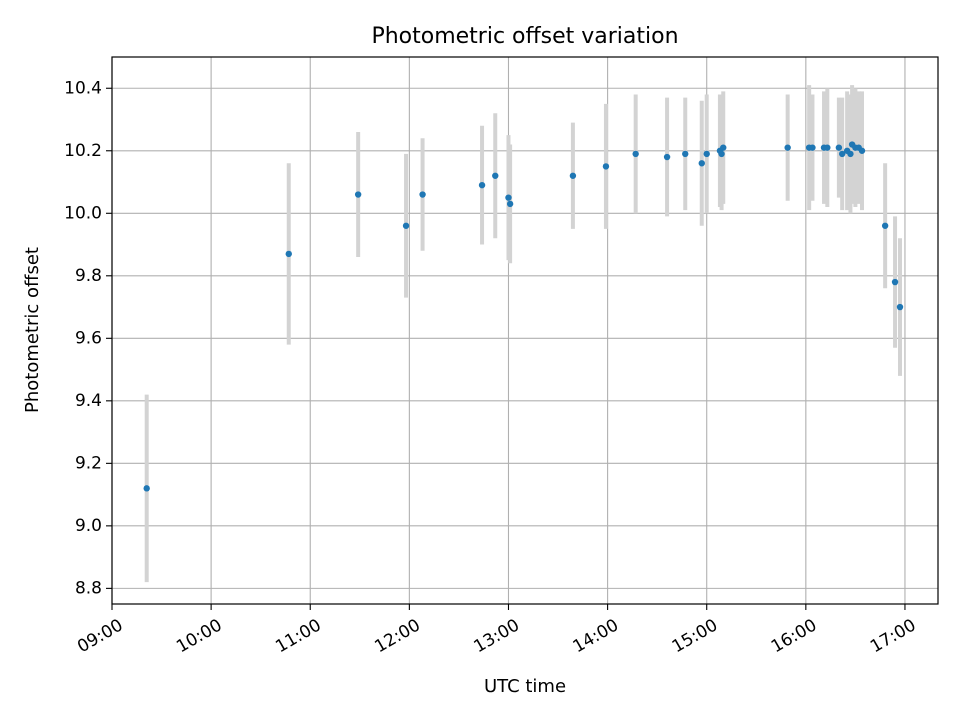 This screenshot has width=960, height=724. Describe the element at coordinates (88, 276) in the screenshot. I see `y-tick-label: 9.8` at that location.